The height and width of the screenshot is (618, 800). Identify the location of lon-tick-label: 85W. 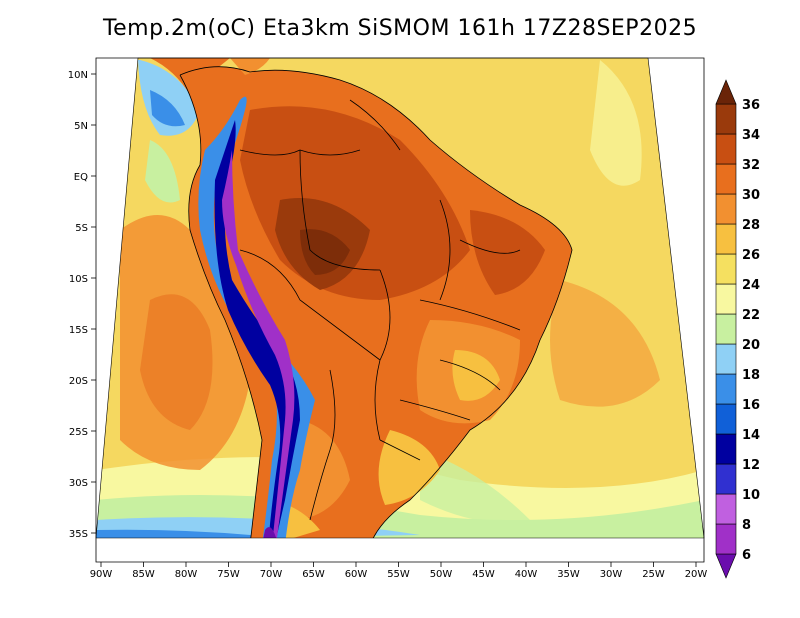
(143, 574).